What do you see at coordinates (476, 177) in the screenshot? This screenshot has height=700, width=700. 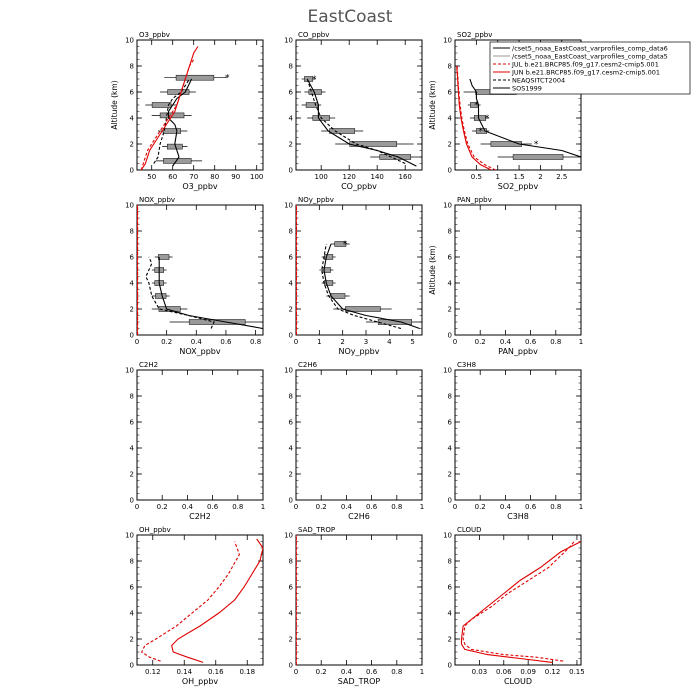 I see `x-tick-label: 0.5` at bounding box center [476, 177].